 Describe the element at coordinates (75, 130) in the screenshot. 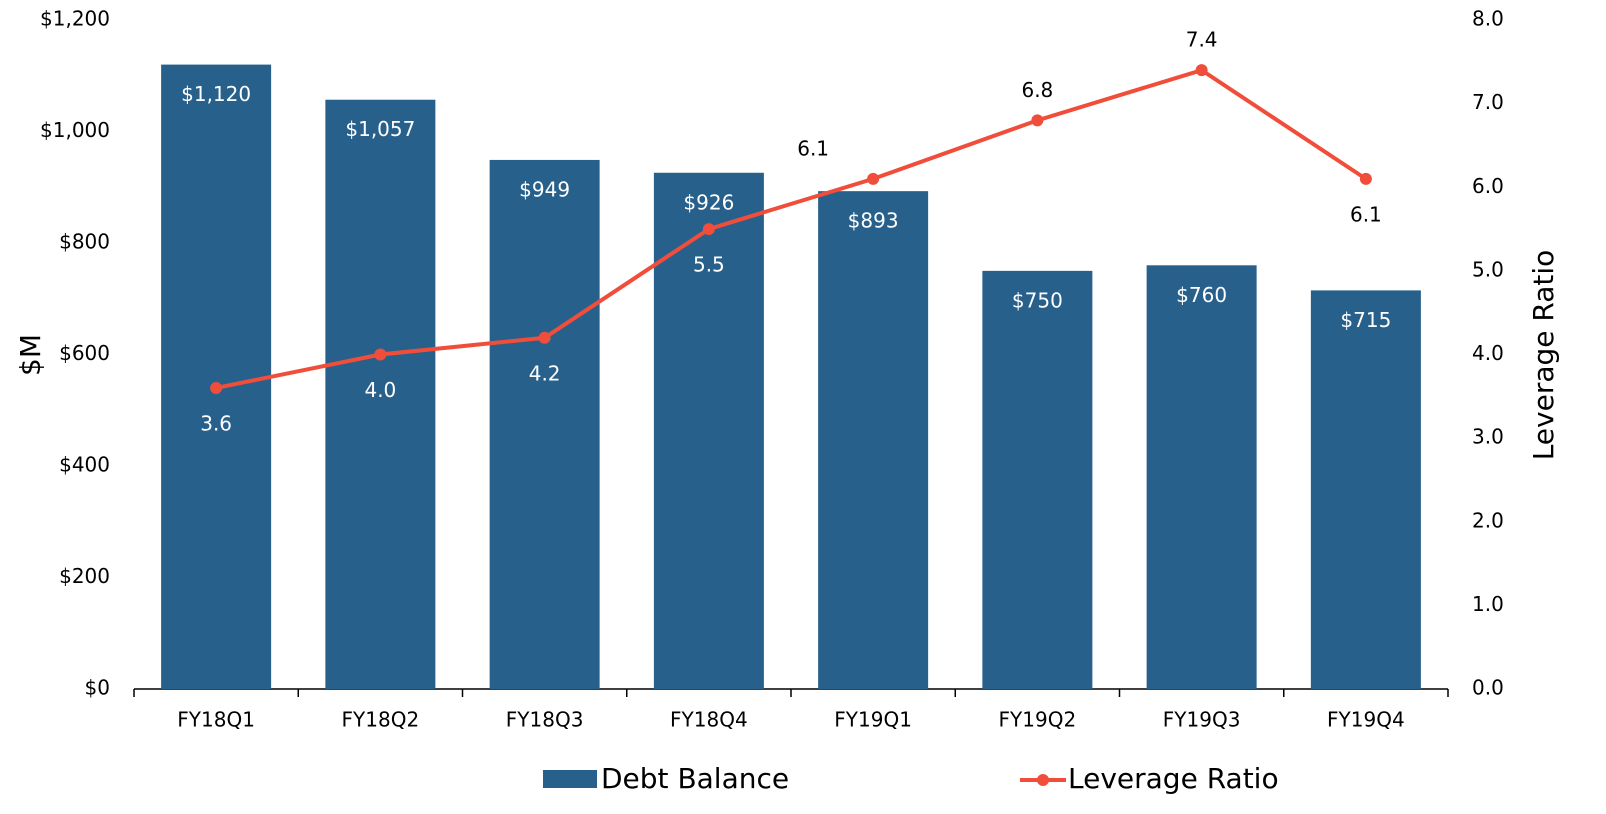

I see `y-tick-label: $1,000` at that location.